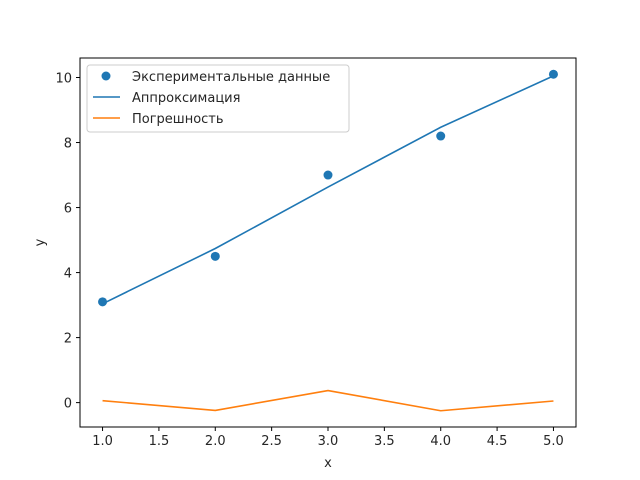 This screenshot has width=640, height=480. What do you see at coordinates (68, 339) in the screenshot?
I see `y-tick-label: 2` at bounding box center [68, 339].